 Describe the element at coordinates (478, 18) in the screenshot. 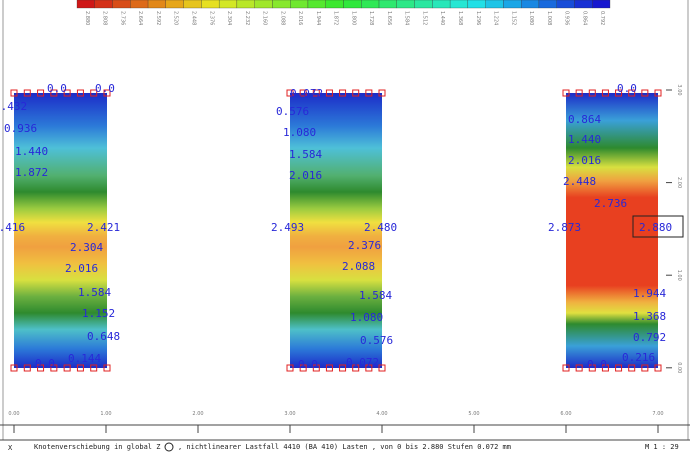

I see `legend-label: 1.296` at that location.